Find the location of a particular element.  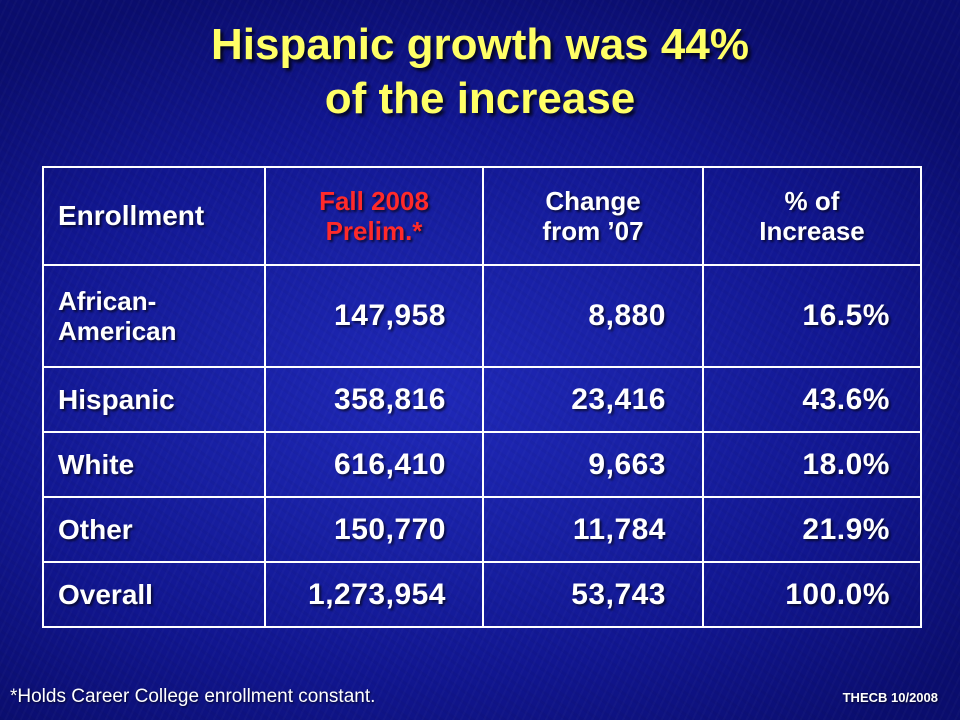

table-row: Other 150,770 11,784 21.9% is located at coordinates (482, 529).